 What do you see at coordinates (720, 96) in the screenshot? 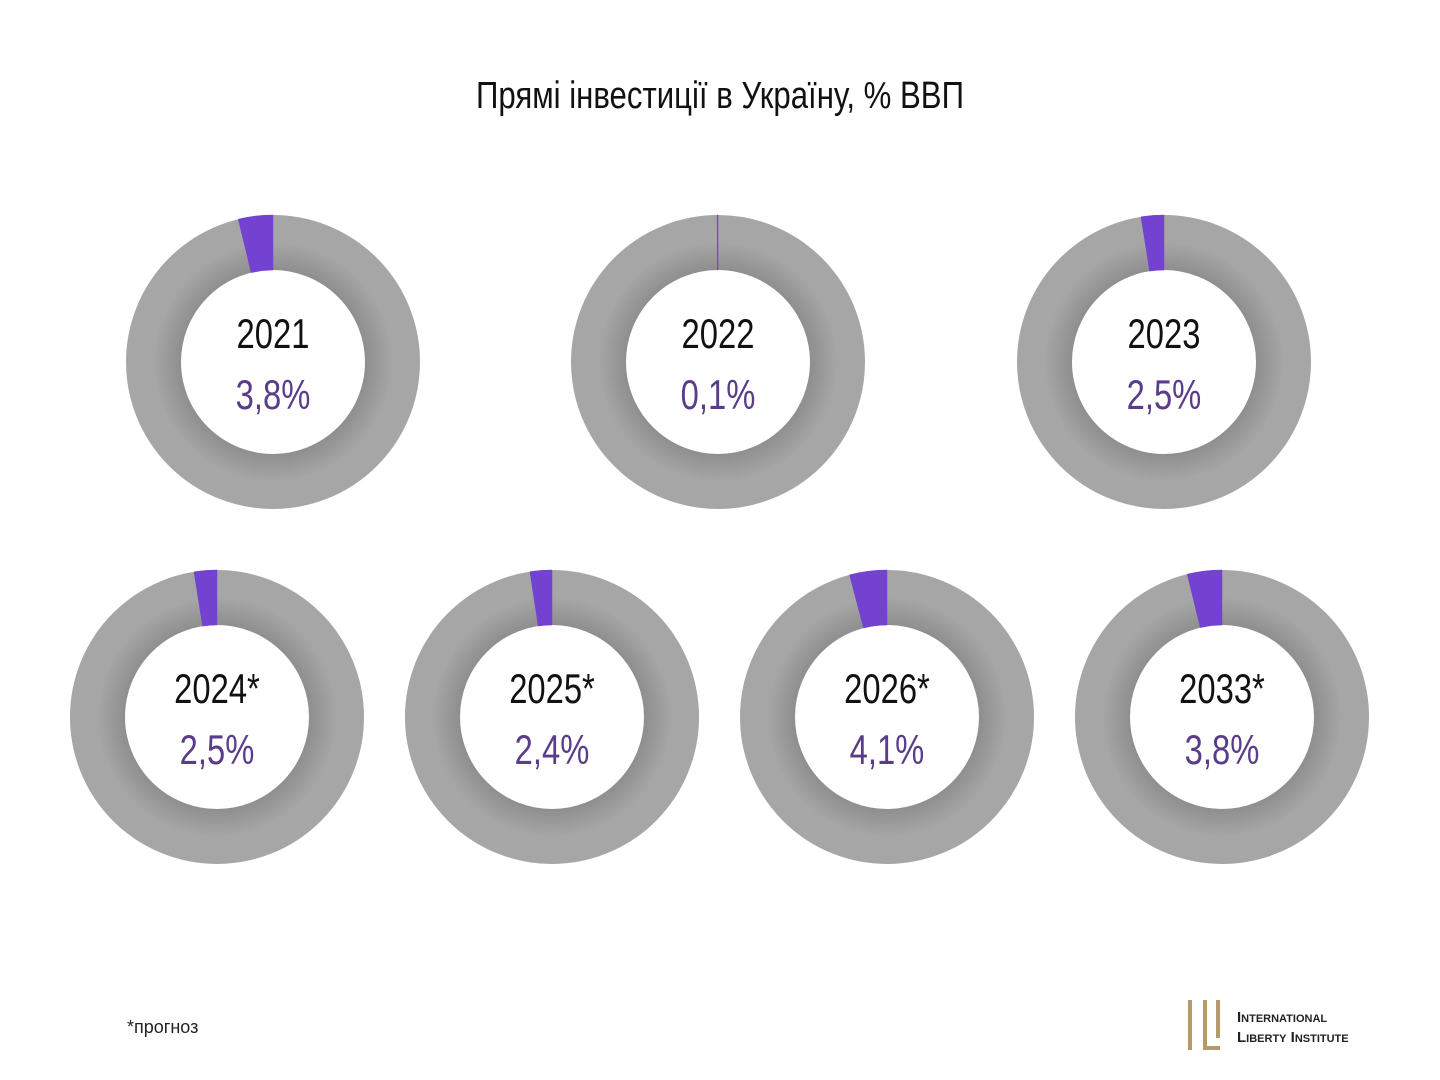
I see `page-title: Прямі інвестиції в Україну, % ВВП` at bounding box center [720, 96].